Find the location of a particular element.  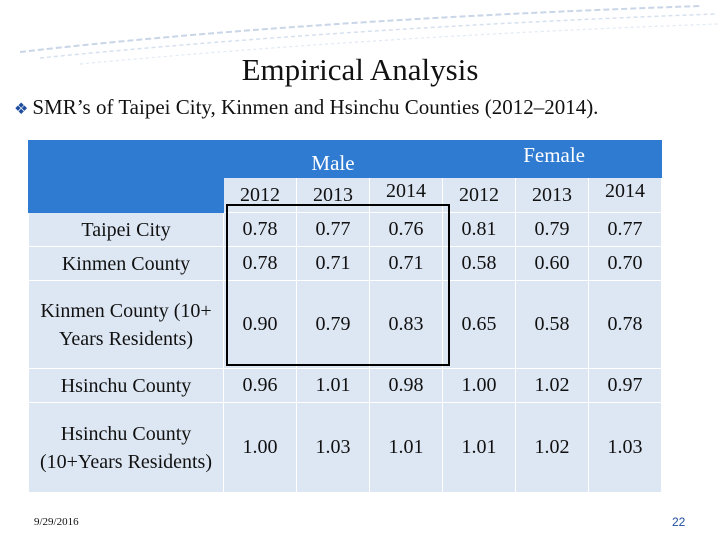

row-label: Kinmen County (10+ Years Residents) is located at coordinates (126, 324).